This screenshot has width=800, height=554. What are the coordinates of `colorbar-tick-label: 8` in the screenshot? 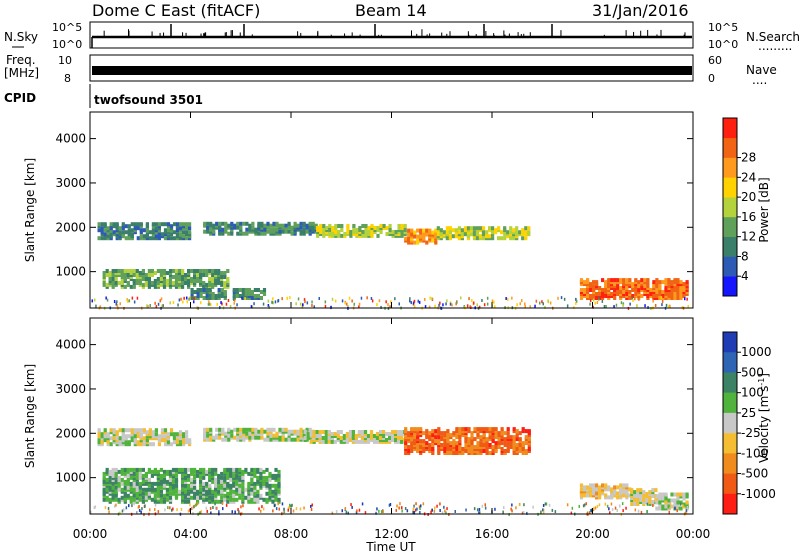 It's located at (745, 256).